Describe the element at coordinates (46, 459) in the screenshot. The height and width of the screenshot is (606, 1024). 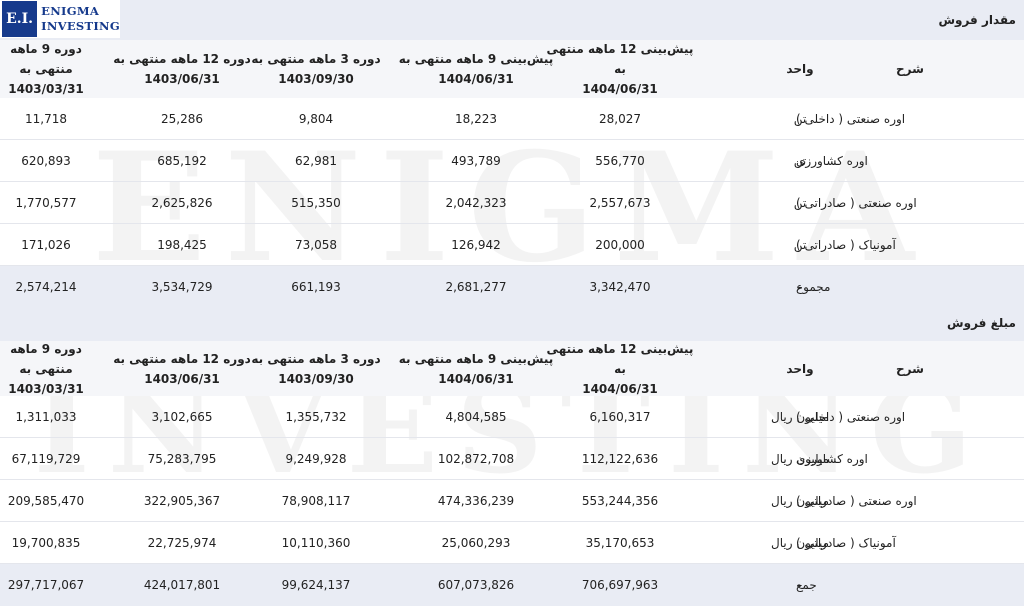
I see `row-value: 67,119,729` at that location.